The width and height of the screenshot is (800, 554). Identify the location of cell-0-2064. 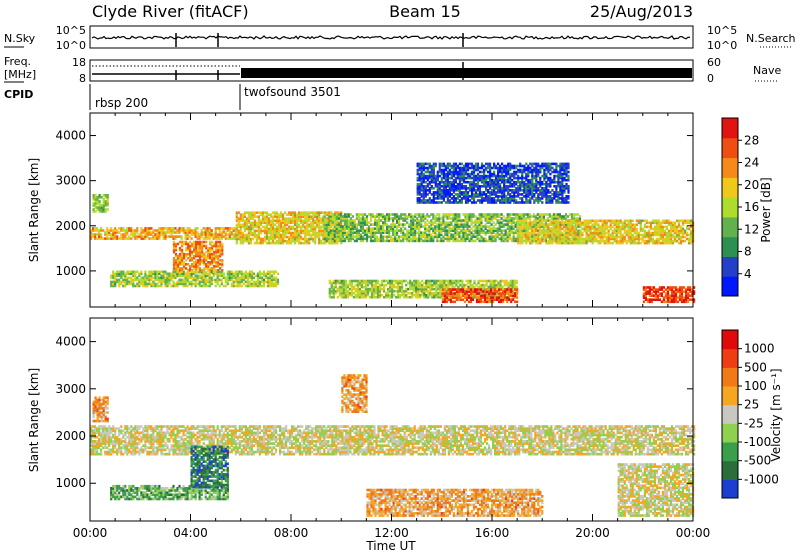
(459, 232).